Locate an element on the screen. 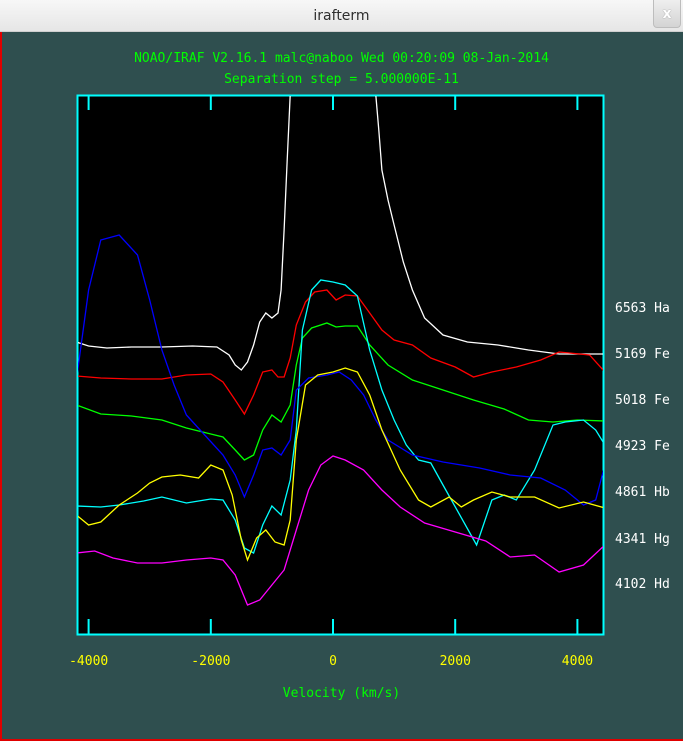  line-label: 4102 Hd is located at coordinates (642, 584).